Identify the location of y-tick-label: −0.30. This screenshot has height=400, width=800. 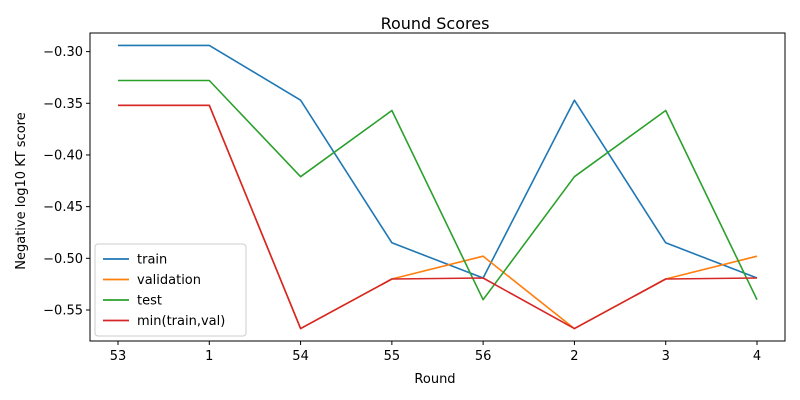
(63, 52).